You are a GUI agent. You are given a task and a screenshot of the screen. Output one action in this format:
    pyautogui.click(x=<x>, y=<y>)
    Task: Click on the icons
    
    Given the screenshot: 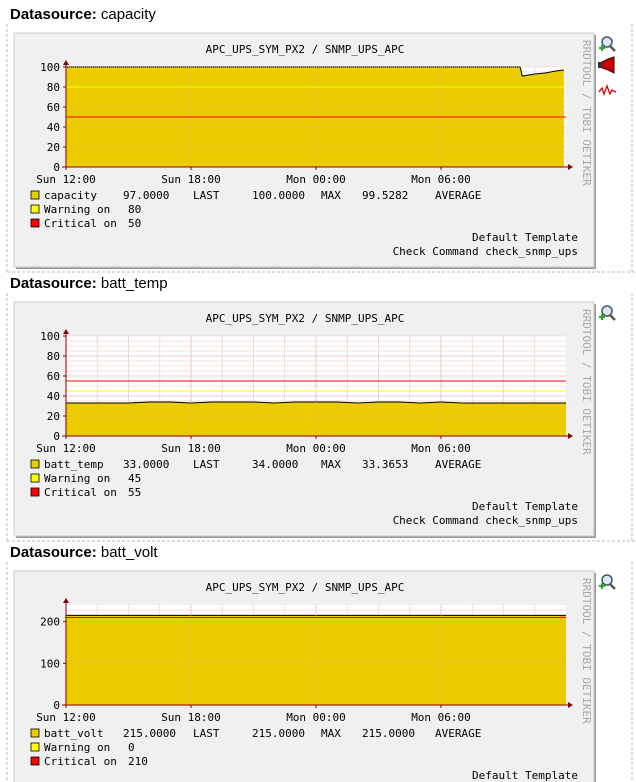 What is the action you would take?
    pyautogui.click(x=607, y=313)
    